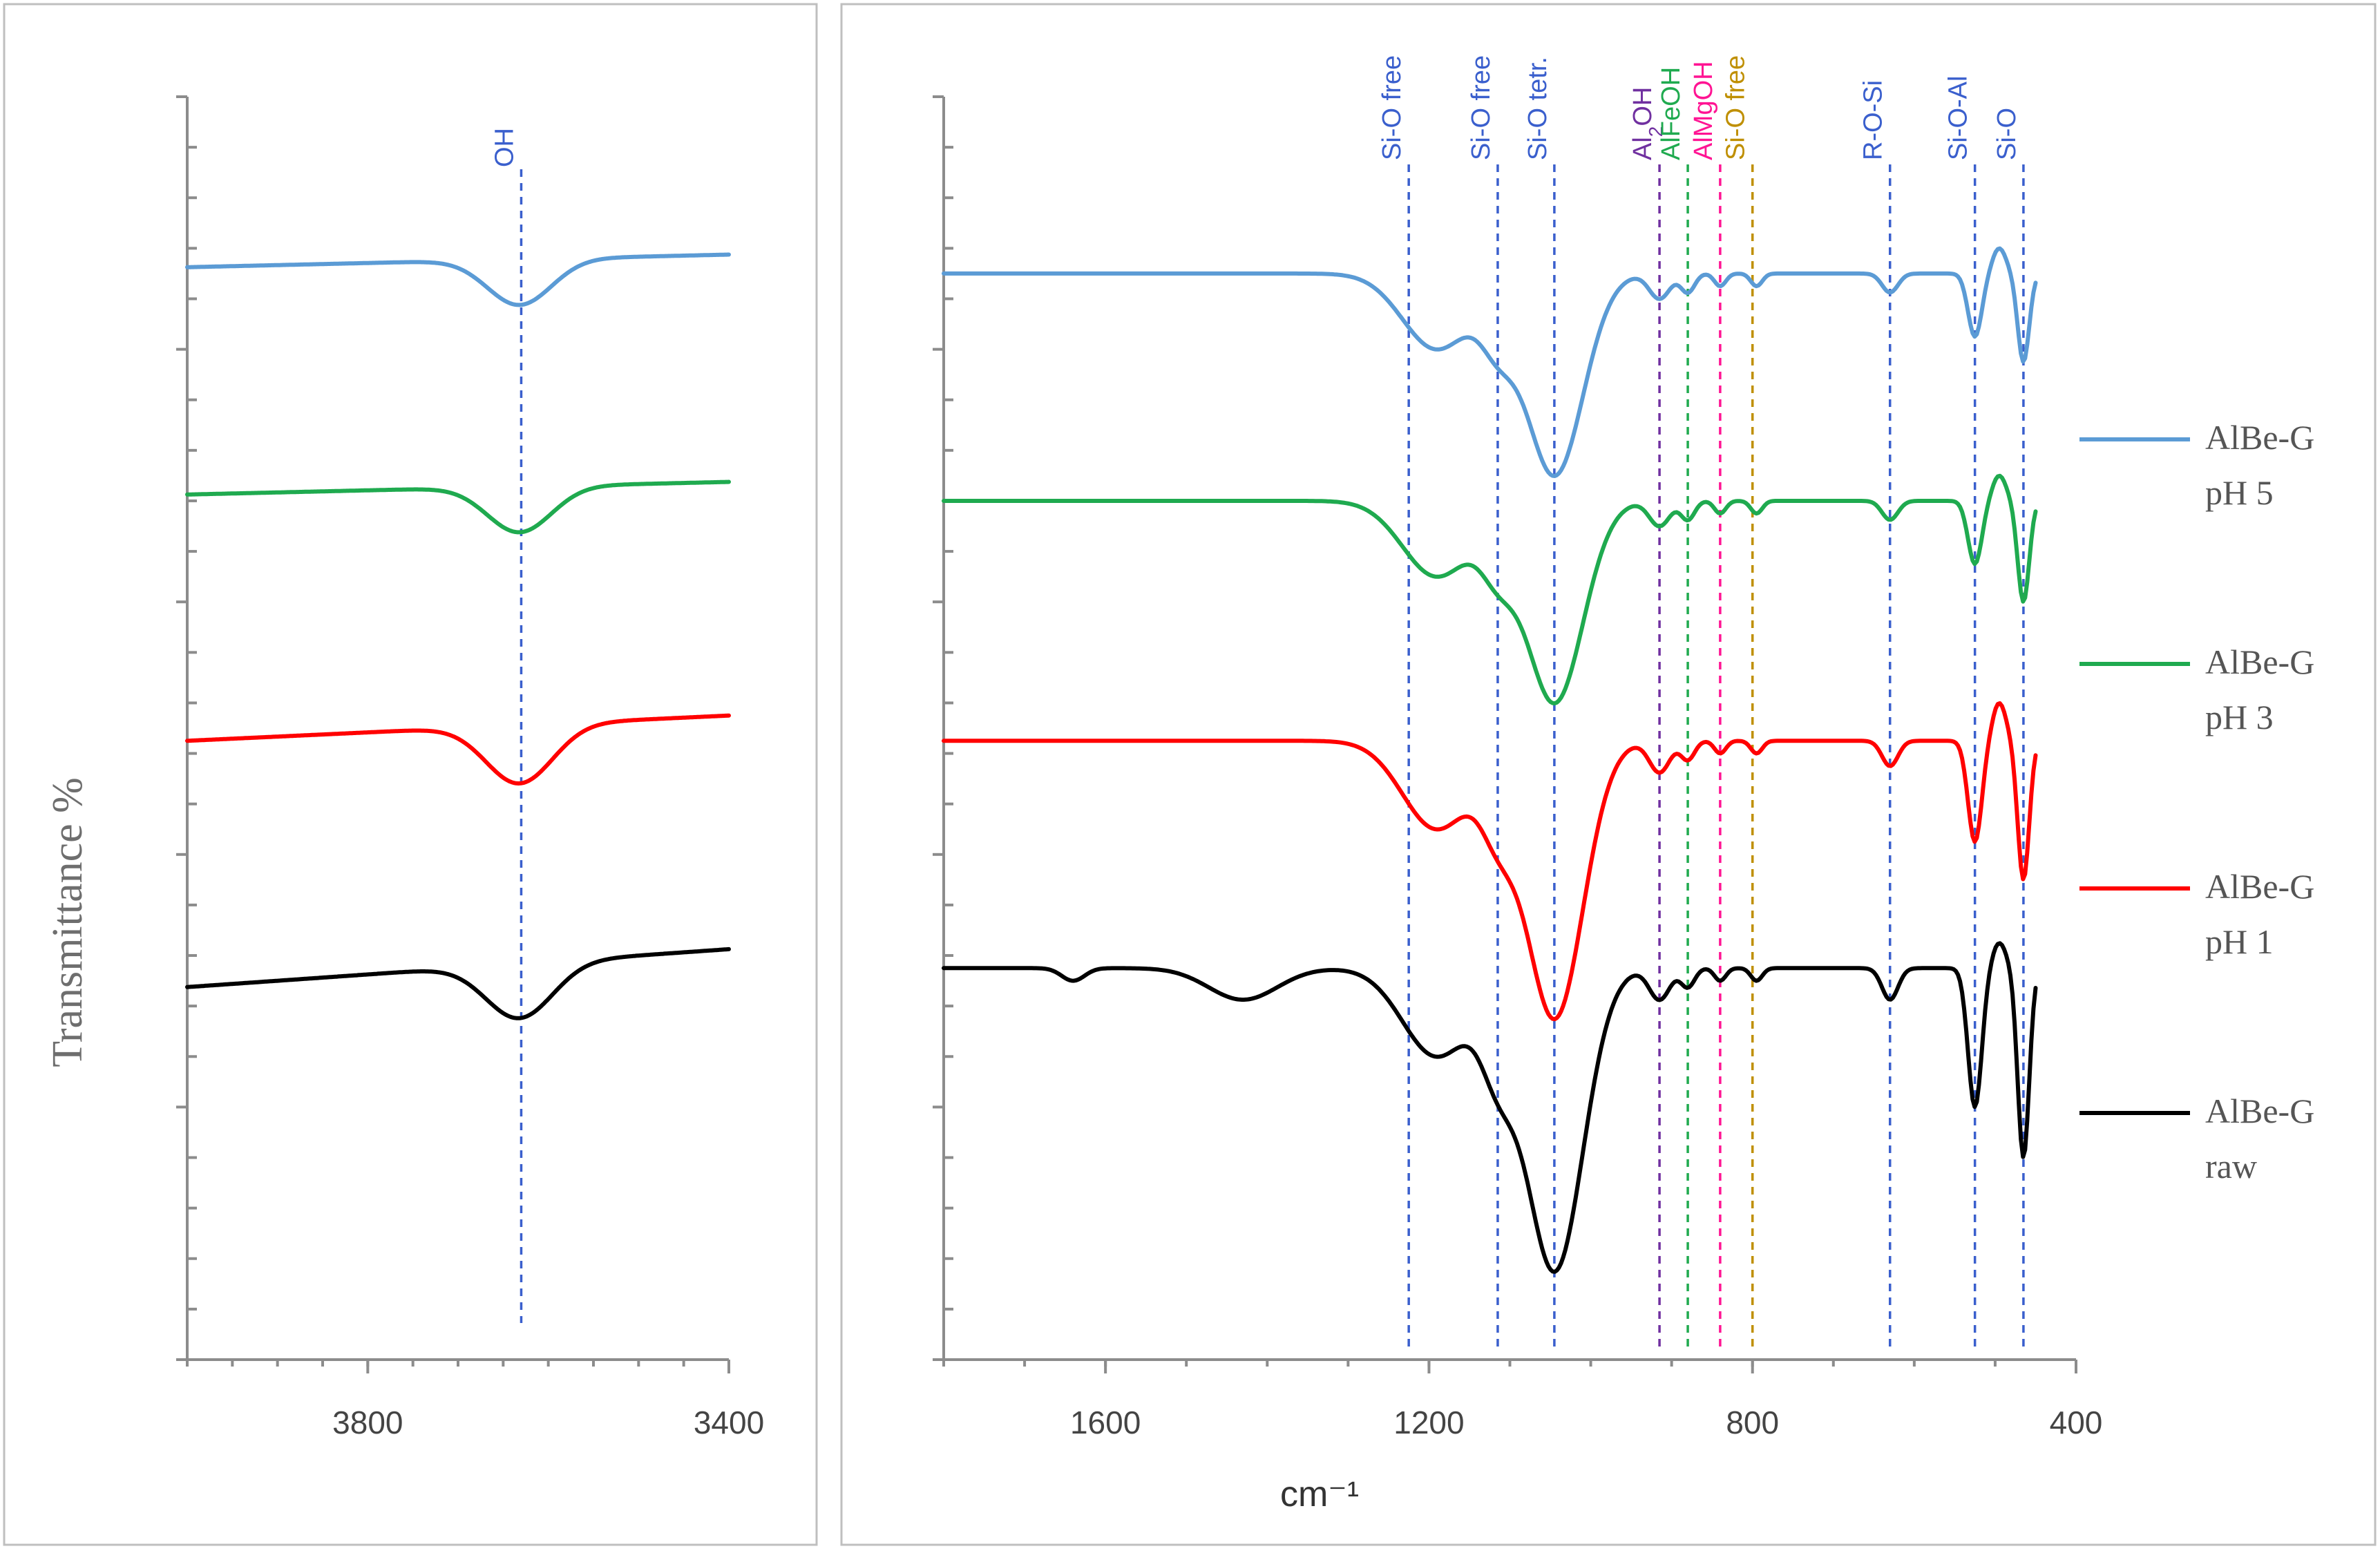  What do you see at coordinates (2231, 1166) in the screenshot?
I see `legend-label-sub: raw` at bounding box center [2231, 1166].